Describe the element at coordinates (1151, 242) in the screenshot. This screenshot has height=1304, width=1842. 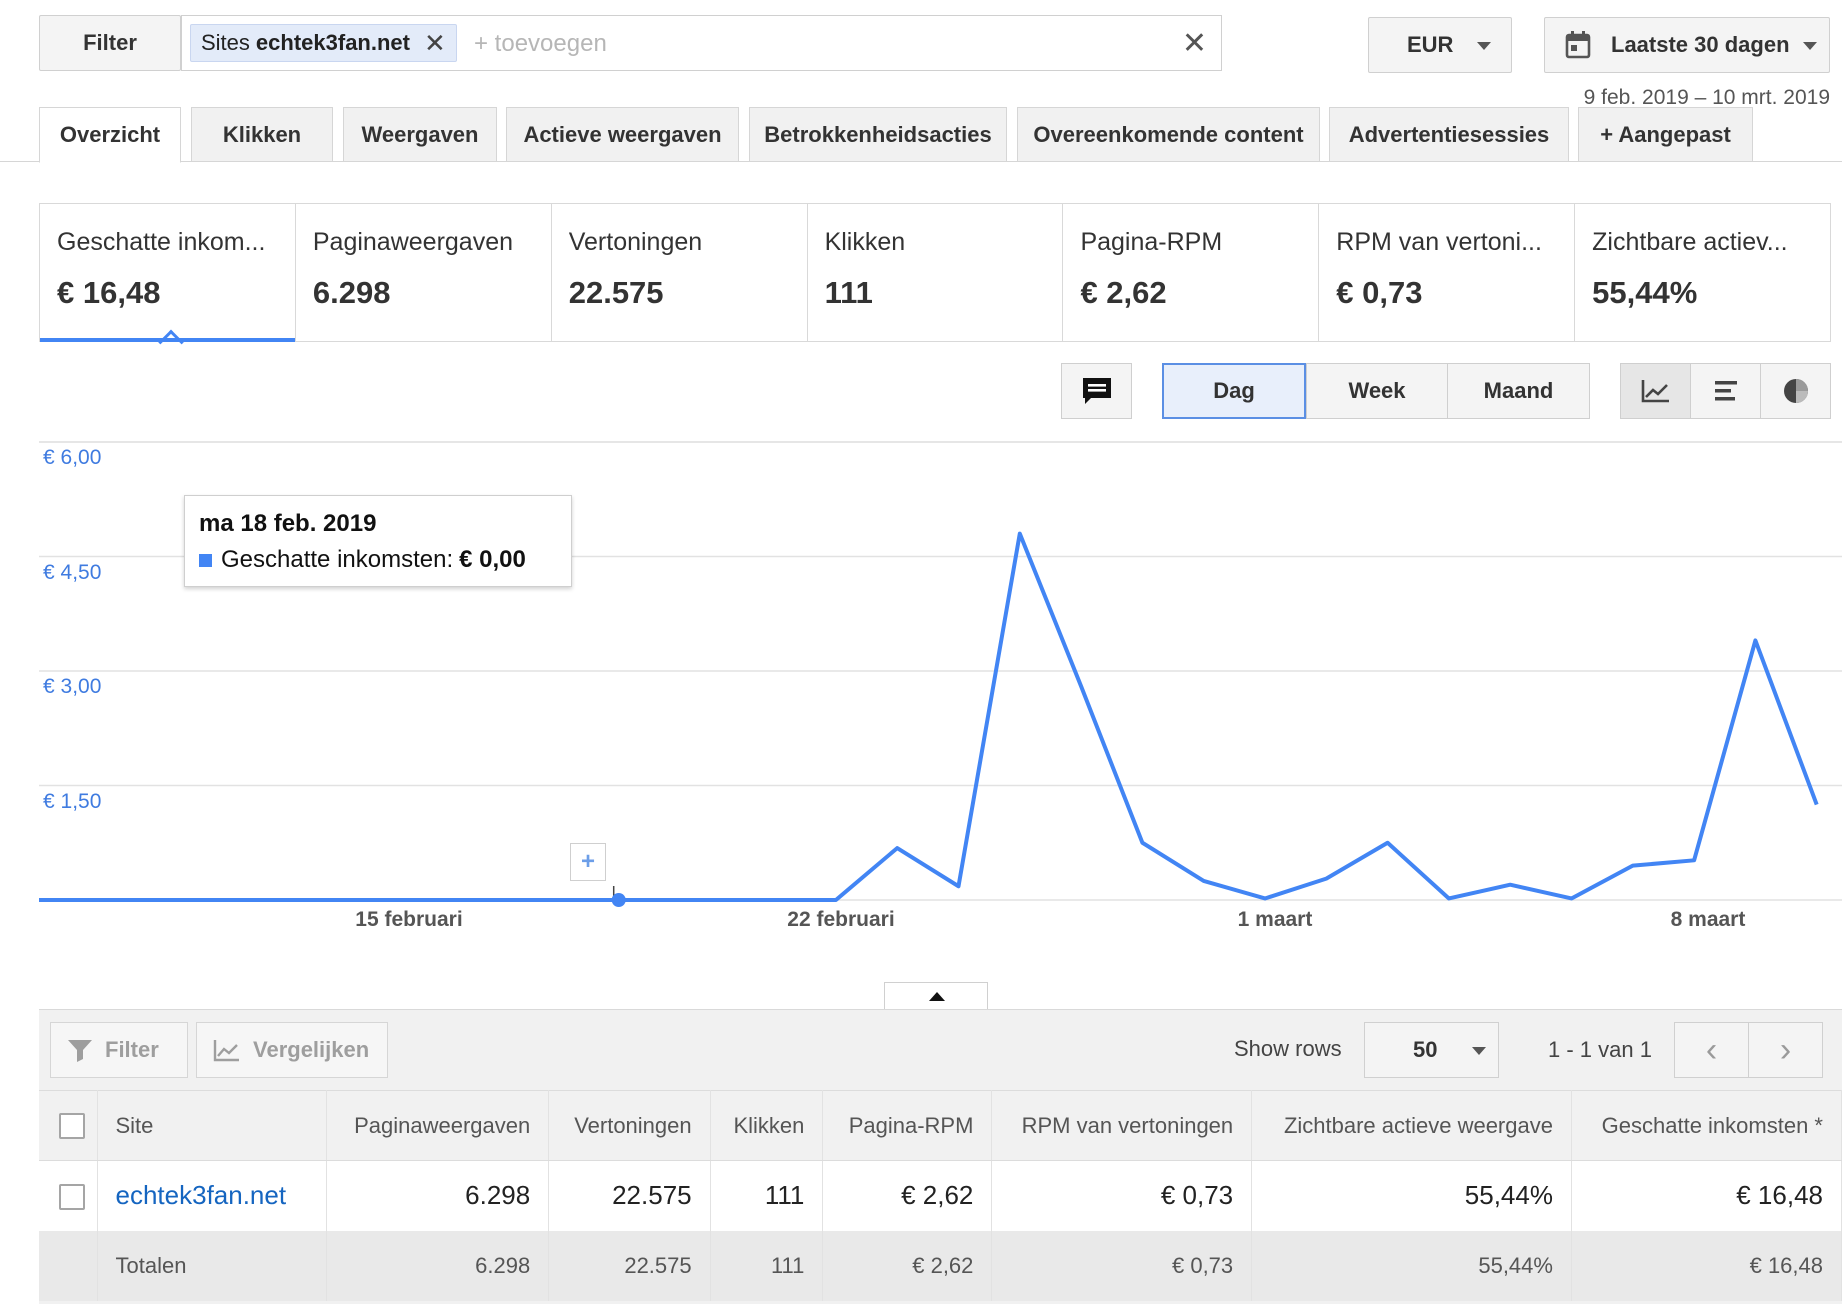
I see `scorecard-label: Pagina-RPM` at that location.